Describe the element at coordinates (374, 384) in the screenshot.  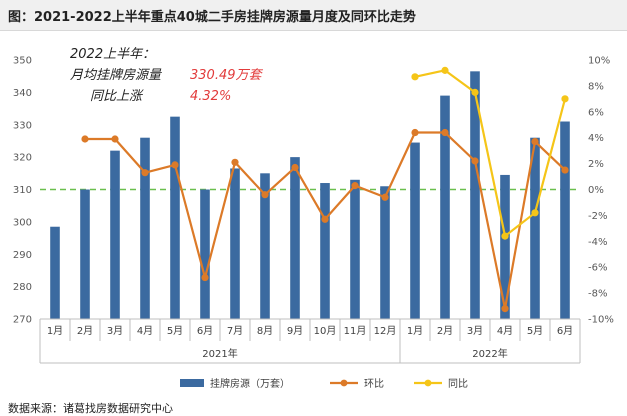
I see `legend-label-环比: 环比` at that location.